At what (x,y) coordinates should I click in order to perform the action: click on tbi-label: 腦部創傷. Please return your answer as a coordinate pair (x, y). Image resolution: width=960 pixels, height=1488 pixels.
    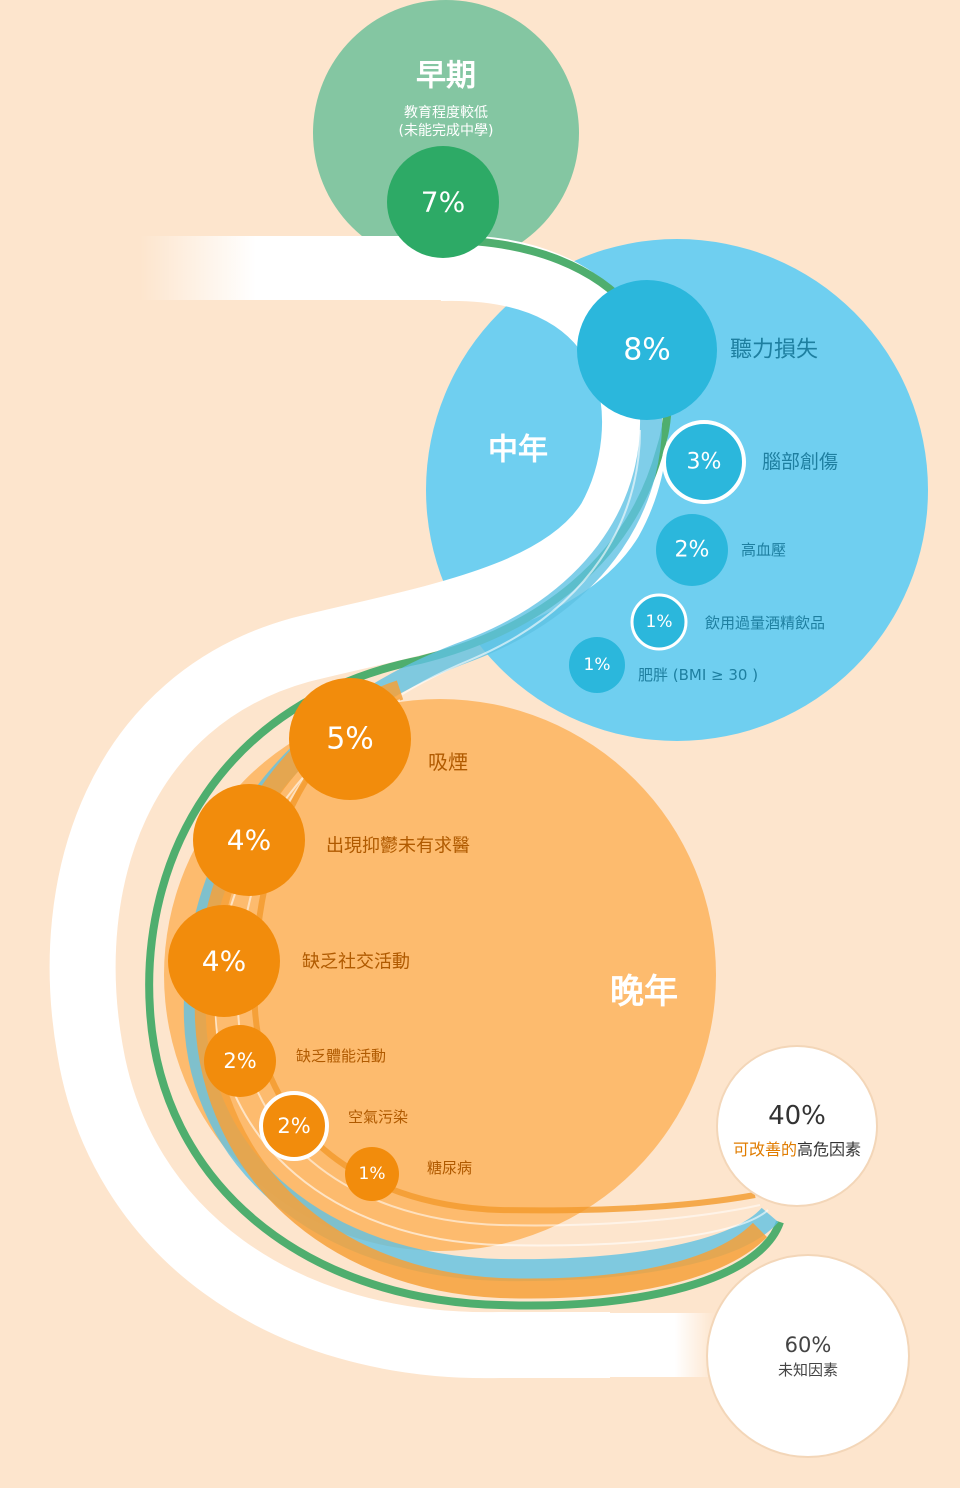
    Looking at the image, I should click on (800, 462).